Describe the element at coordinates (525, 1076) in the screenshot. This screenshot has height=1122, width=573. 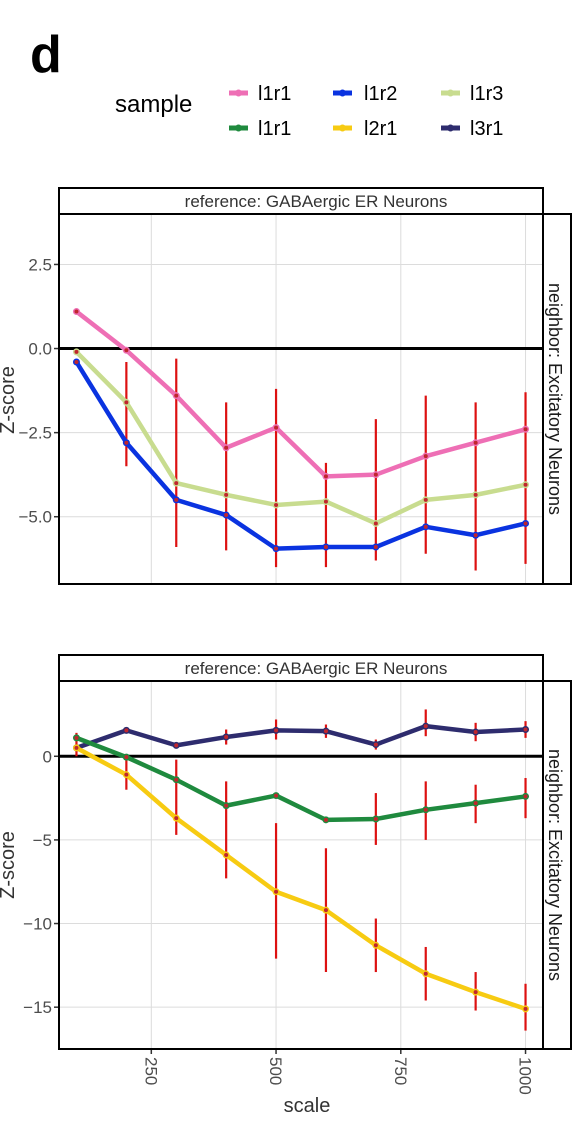
I see `x-tick-label: 1000` at that location.